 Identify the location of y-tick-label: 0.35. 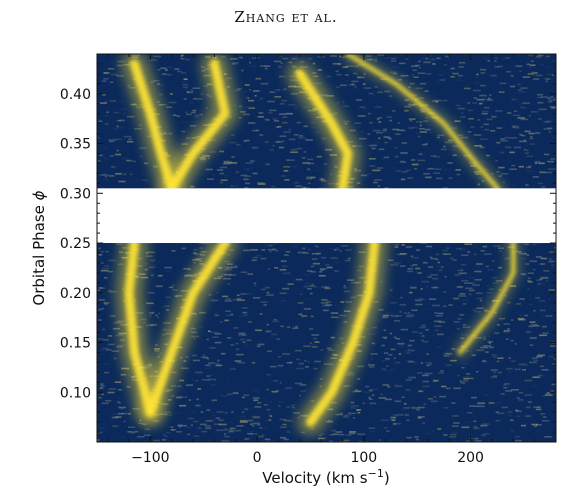
(75, 145).